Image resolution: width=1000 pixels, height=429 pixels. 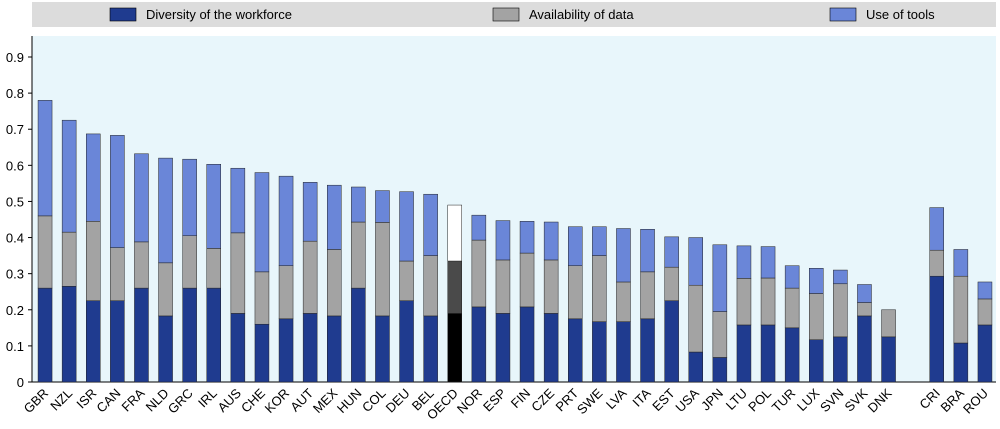 What do you see at coordinates (808, 399) in the screenshot?
I see `x-tick-label: LUX` at bounding box center [808, 399].